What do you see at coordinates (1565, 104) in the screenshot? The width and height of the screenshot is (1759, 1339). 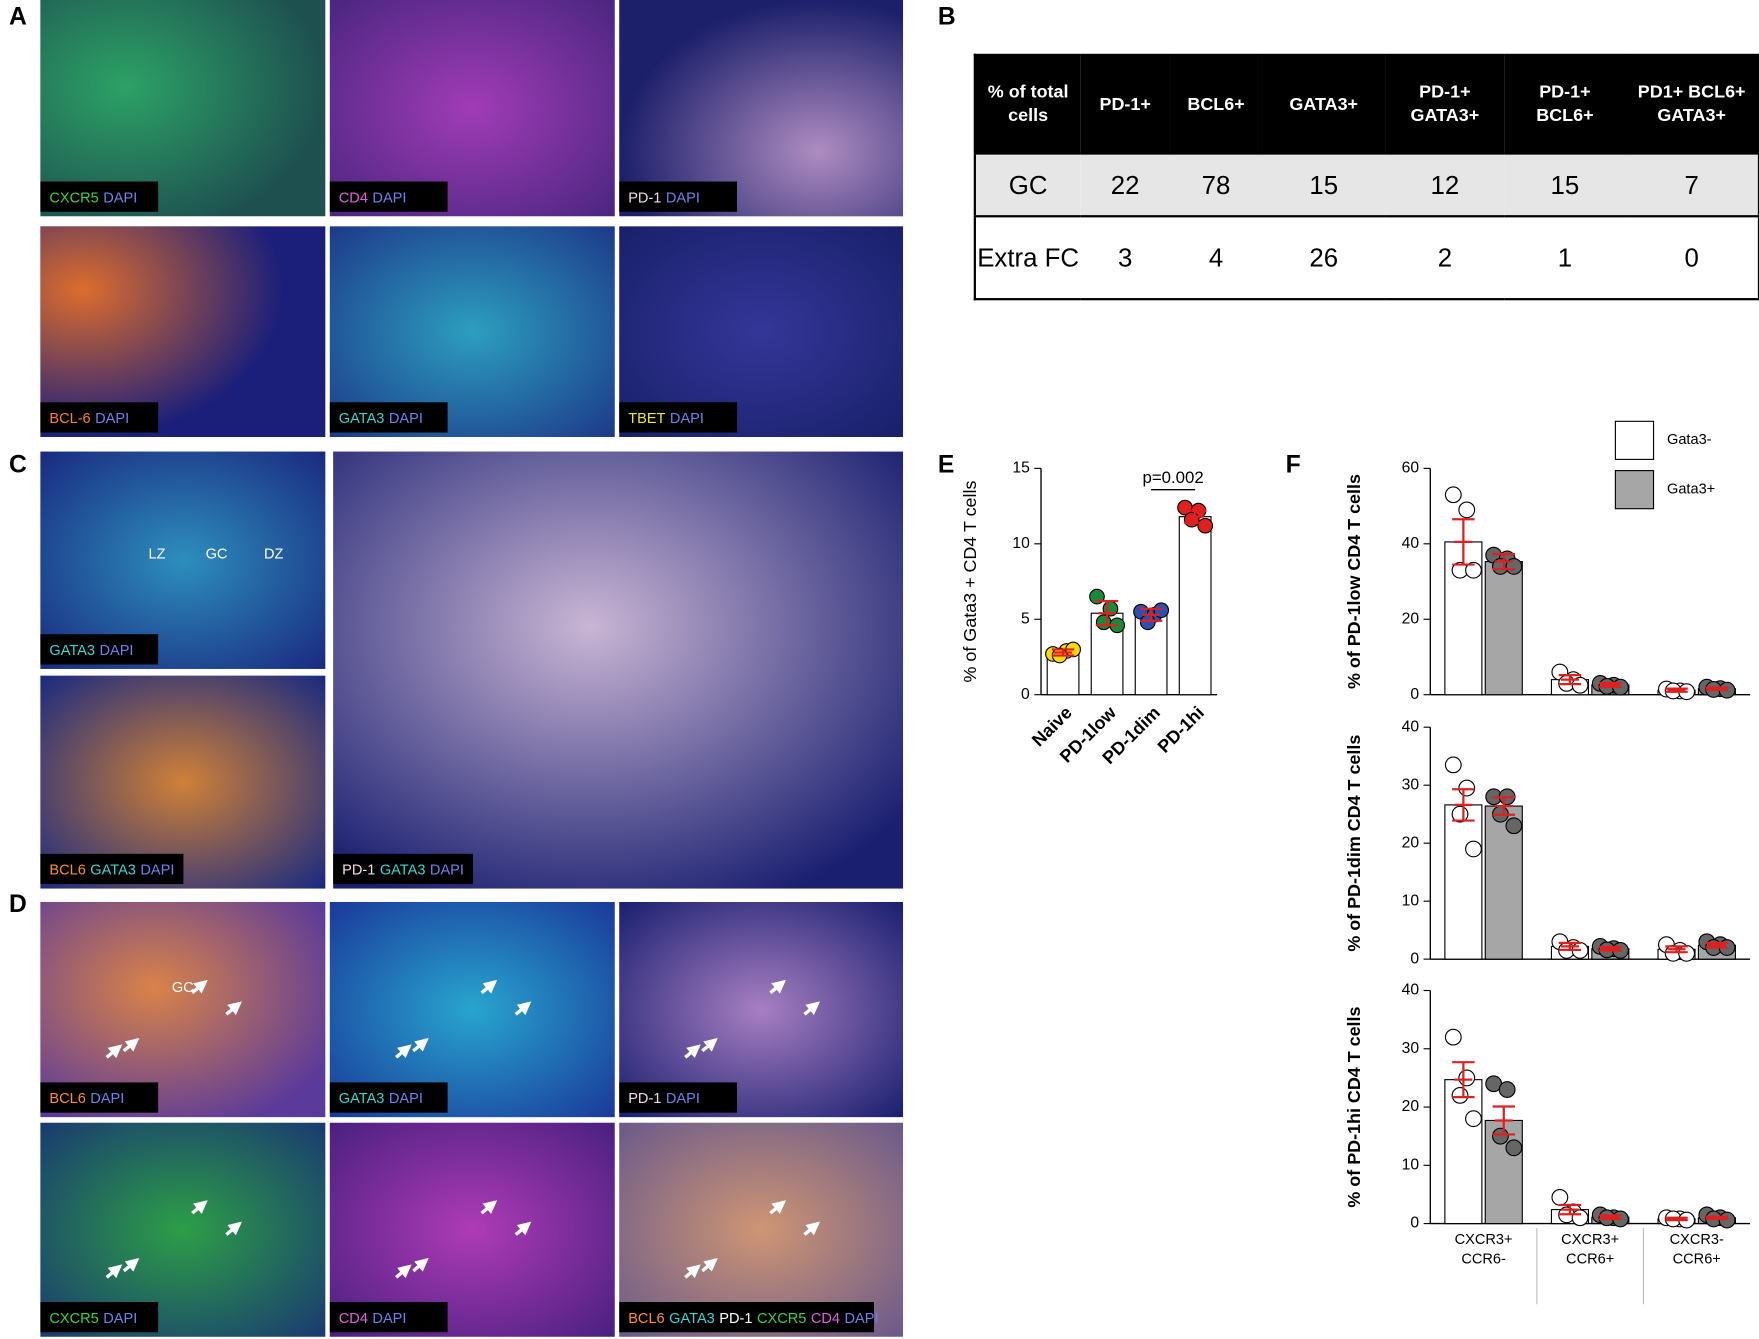 I see `table-header: PD-1+ BCL6+` at bounding box center [1565, 104].